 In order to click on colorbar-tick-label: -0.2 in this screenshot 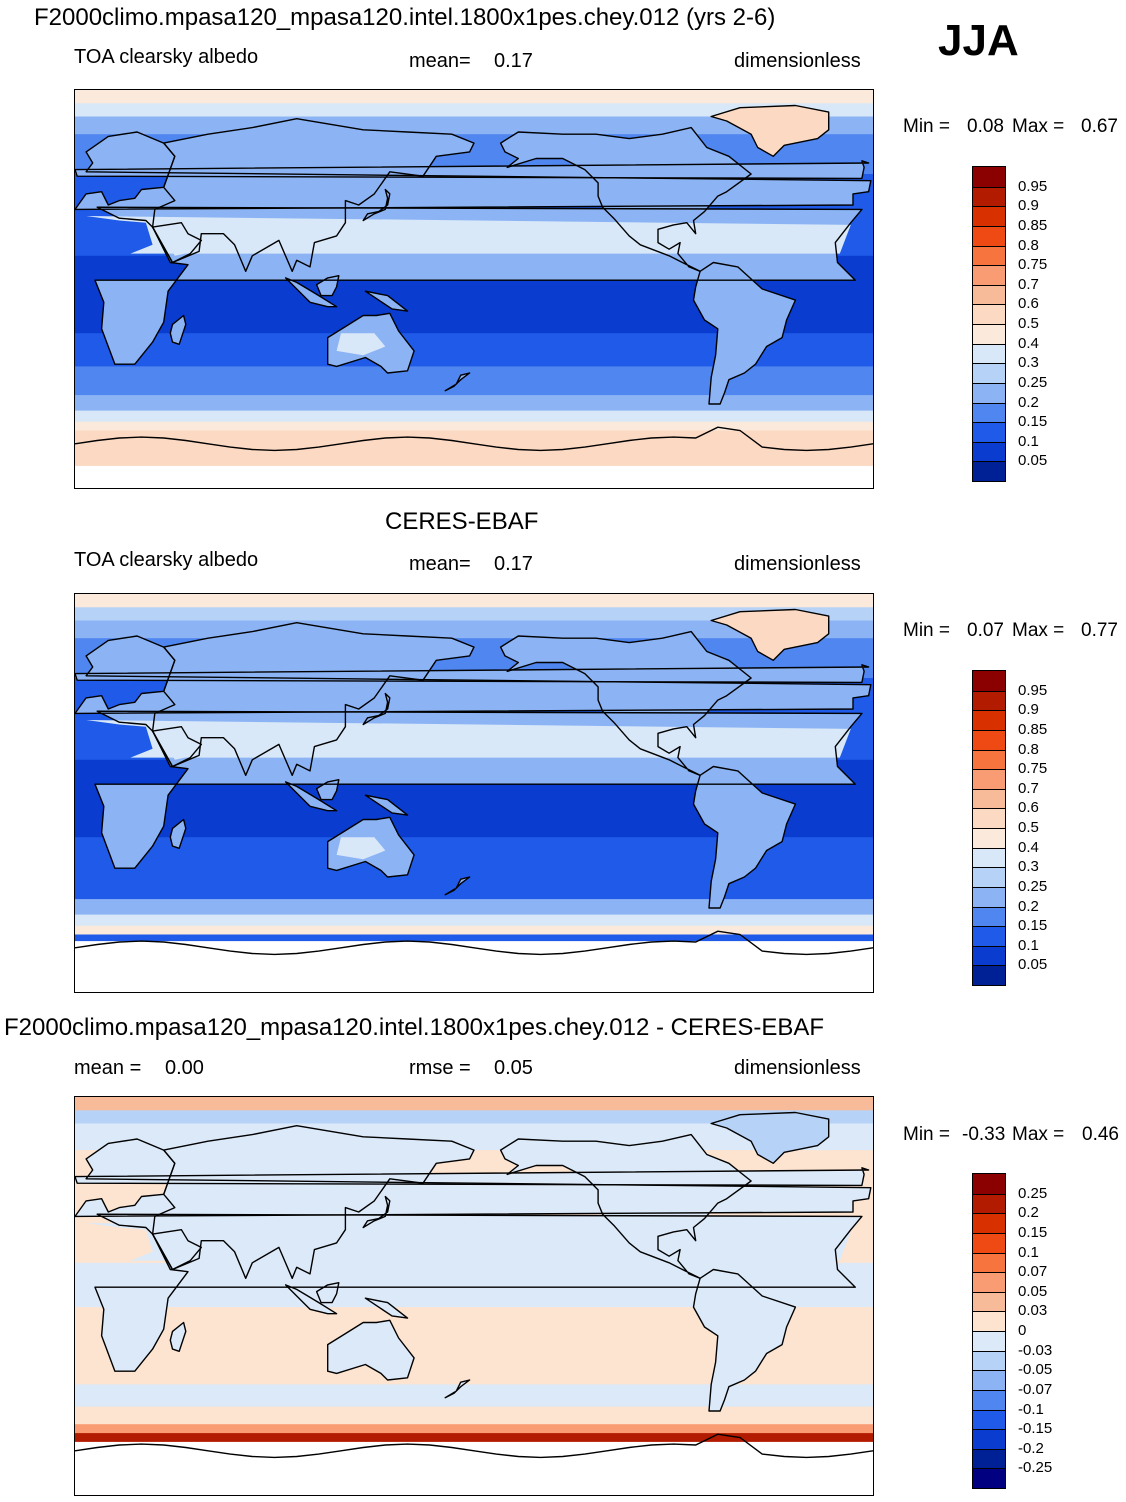, I will do `click(1031, 1448)`.